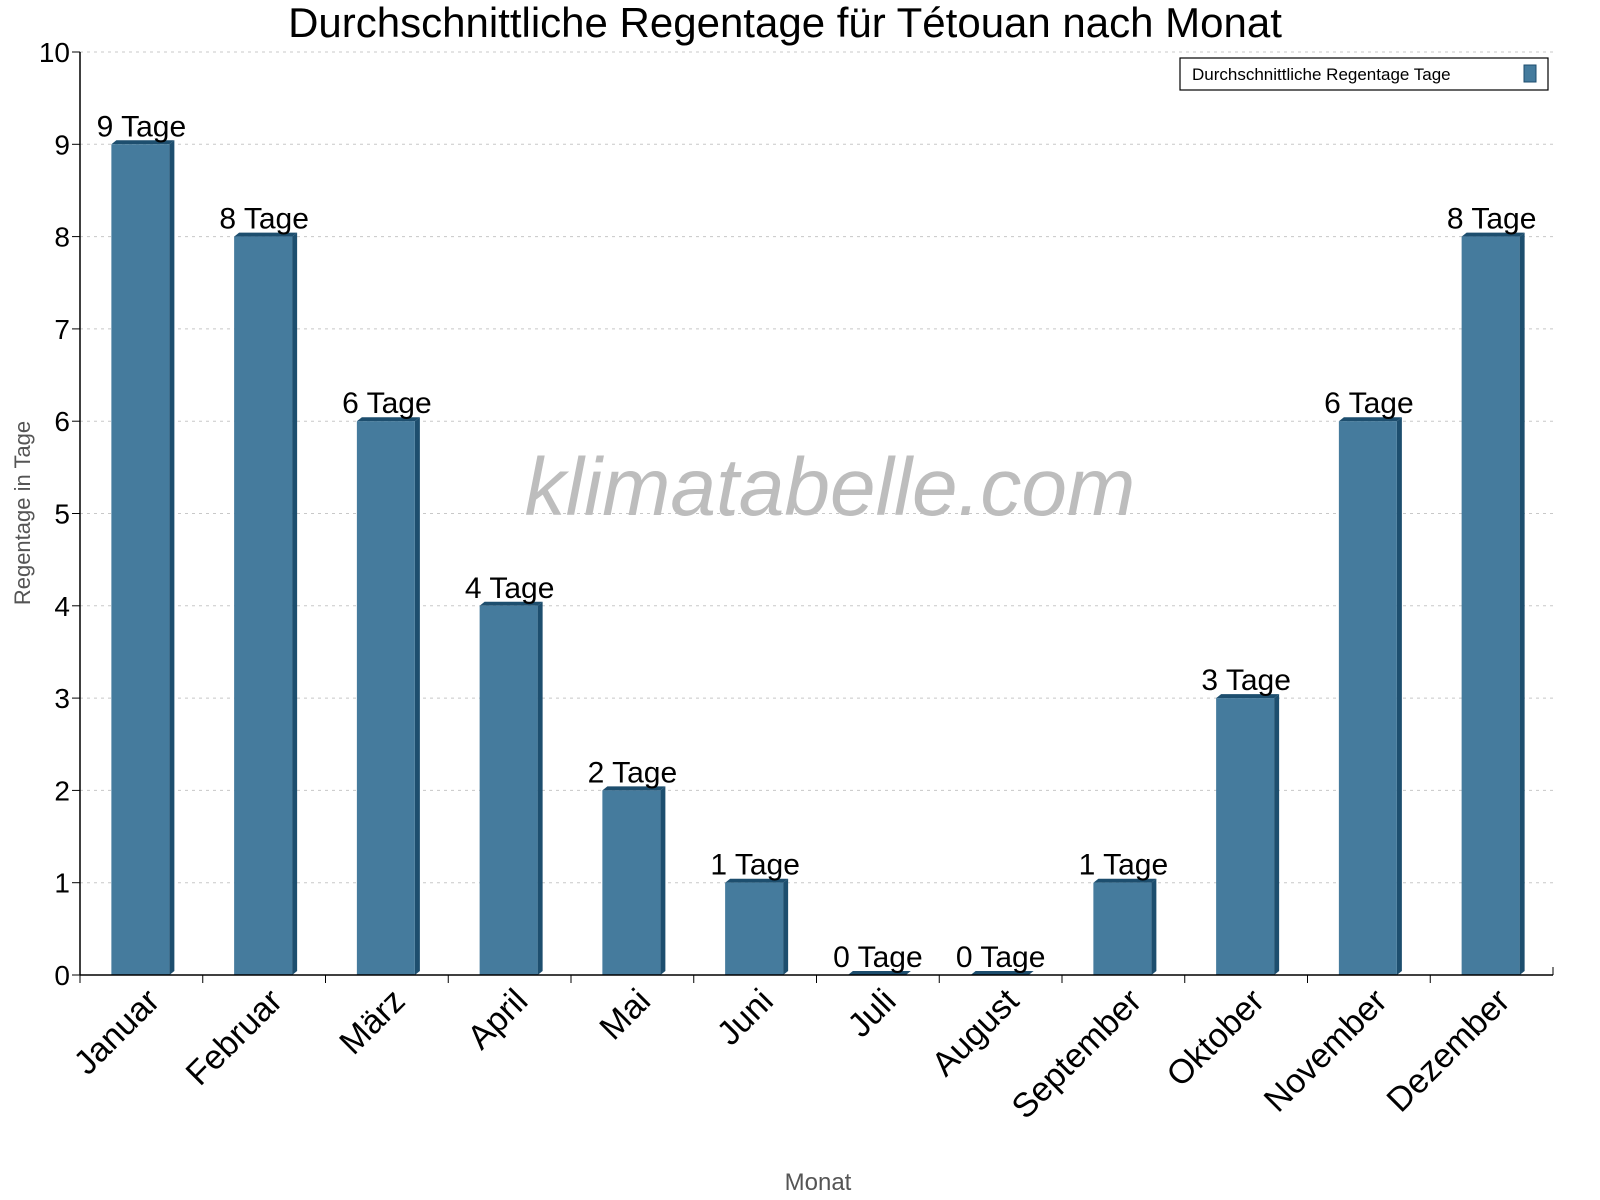  I want to click on y-tick-label: 10, so click(54, 52).